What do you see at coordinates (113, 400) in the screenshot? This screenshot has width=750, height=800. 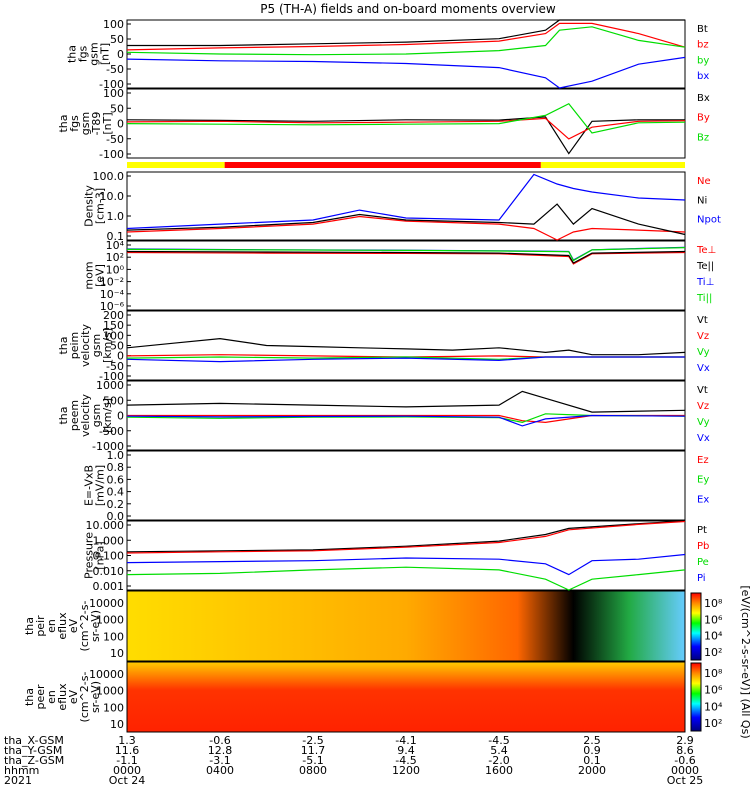 I see `y-tick-label: 500` at bounding box center [113, 400].